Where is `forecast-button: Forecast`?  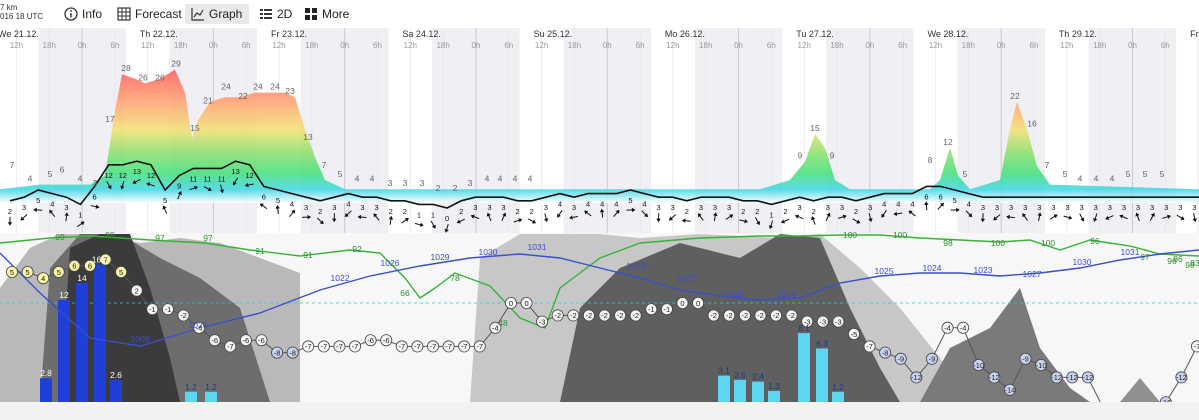 forecast-button: Forecast is located at coordinates (149, 14).